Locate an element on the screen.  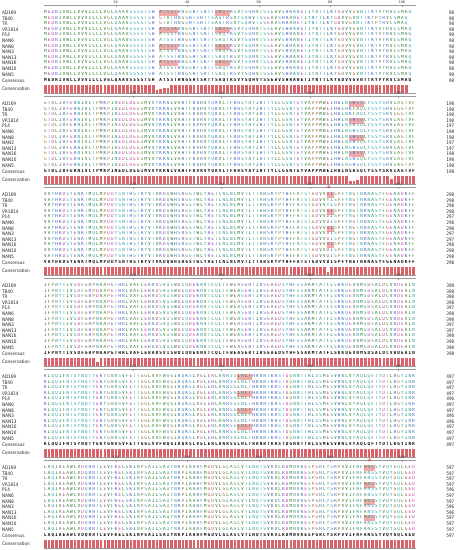
position-ruler: 520 540 560 580 600 is located at coordinates (230, 459).